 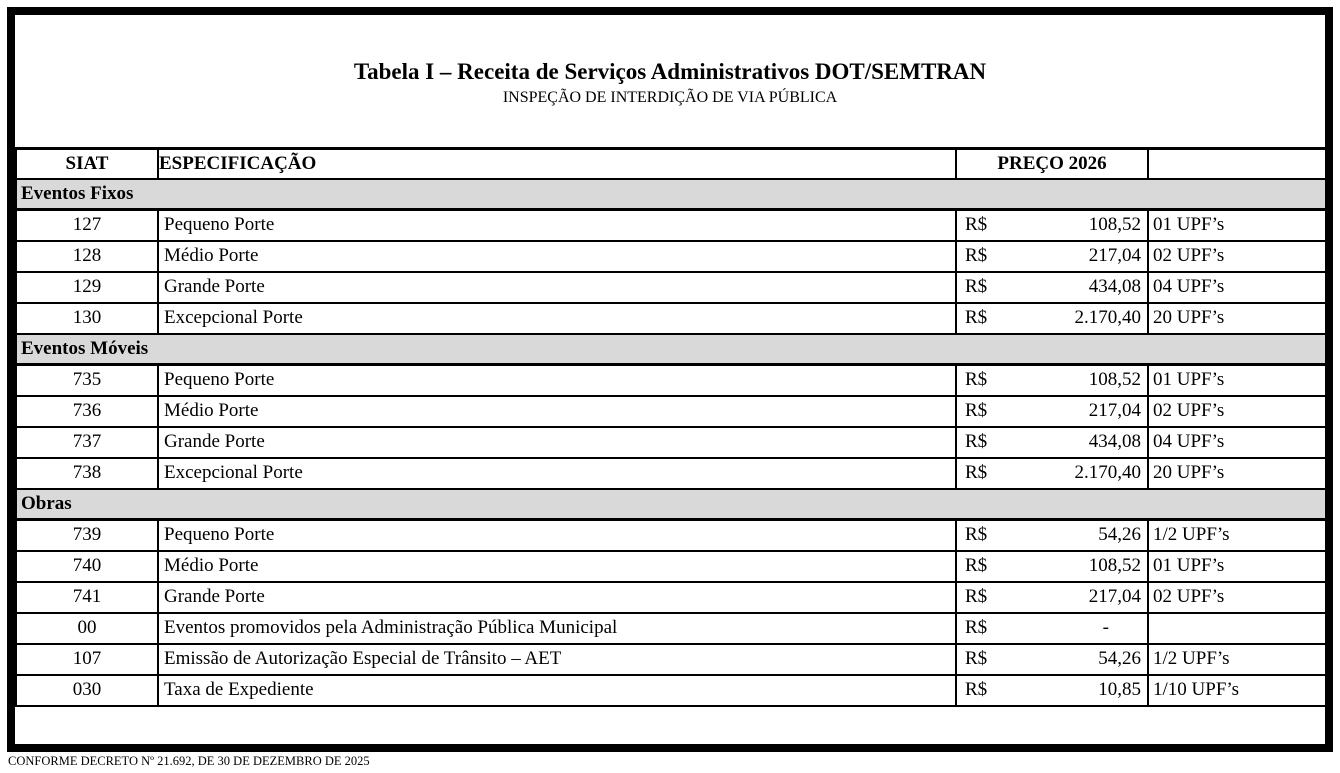 I want to click on section-label: Obras, so click(x=670, y=504).